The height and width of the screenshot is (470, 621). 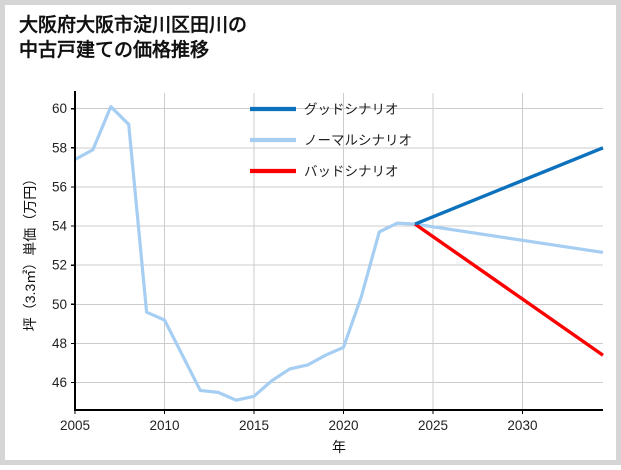 What do you see at coordinates (351, 171) in the screenshot?
I see `legend-label: バッドシナリオ` at bounding box center [351, 171].